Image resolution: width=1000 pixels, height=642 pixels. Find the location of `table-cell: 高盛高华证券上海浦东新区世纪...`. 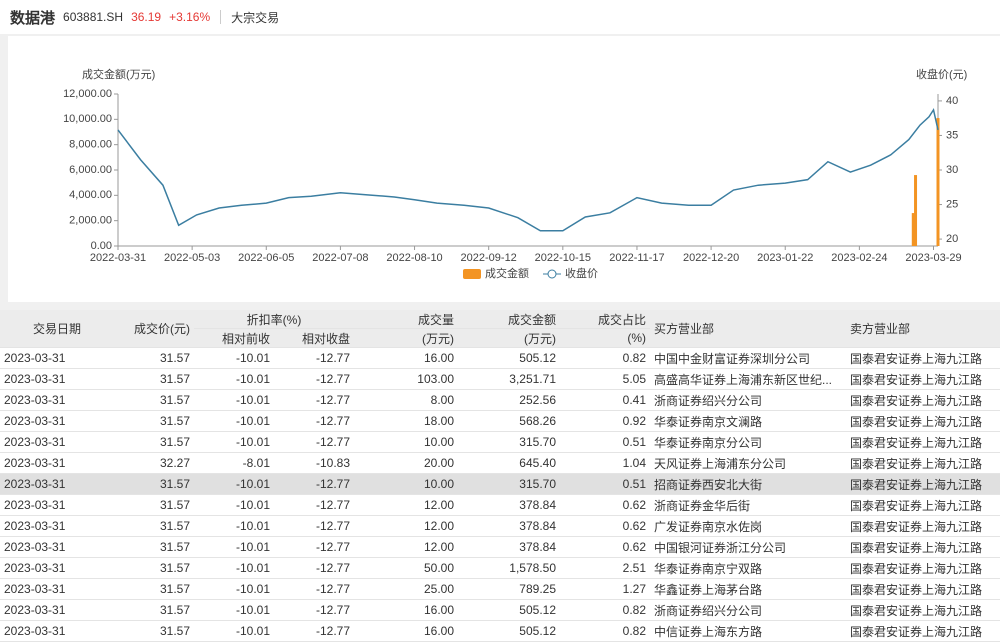

table-cell: 高盛高华证券上海浦东新区世纪... is located at coordinates (748, 379).